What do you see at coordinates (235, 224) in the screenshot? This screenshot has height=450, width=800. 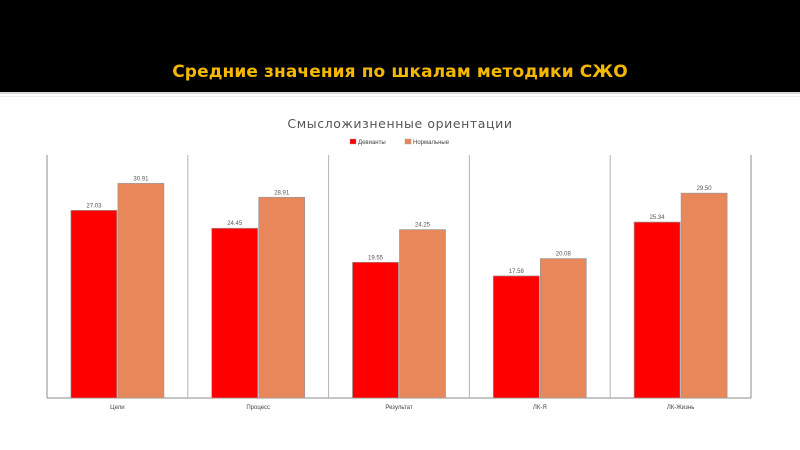 I see `data-label: 24.45` at bounding box center [235, 224].